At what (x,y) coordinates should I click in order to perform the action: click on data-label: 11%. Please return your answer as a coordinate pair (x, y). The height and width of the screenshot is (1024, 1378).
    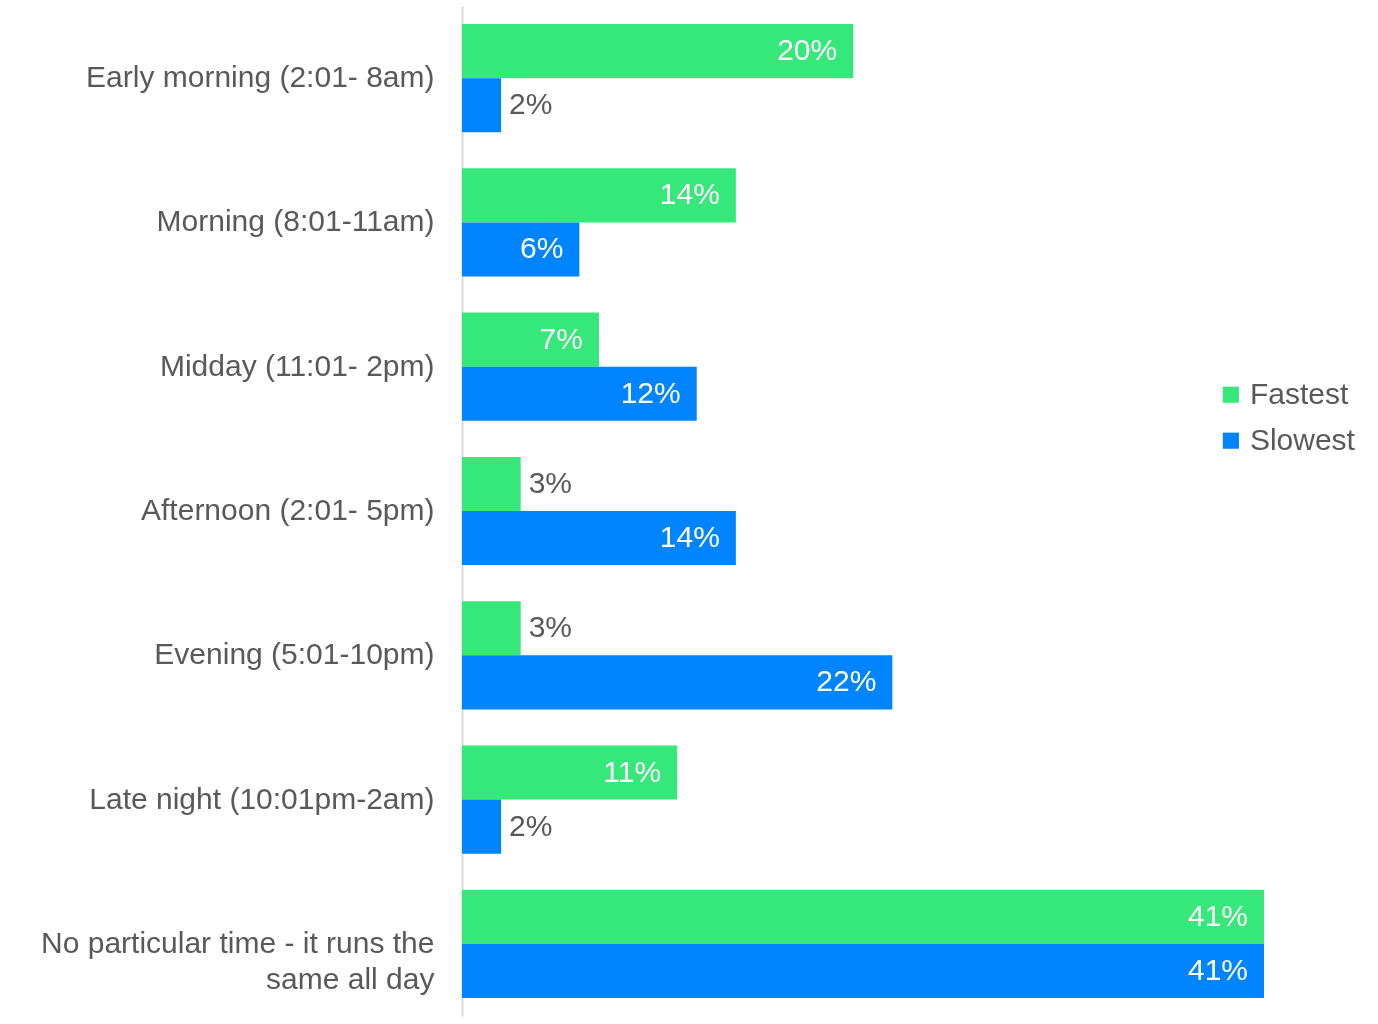
    Looking at the image, I should click on (632, 771).